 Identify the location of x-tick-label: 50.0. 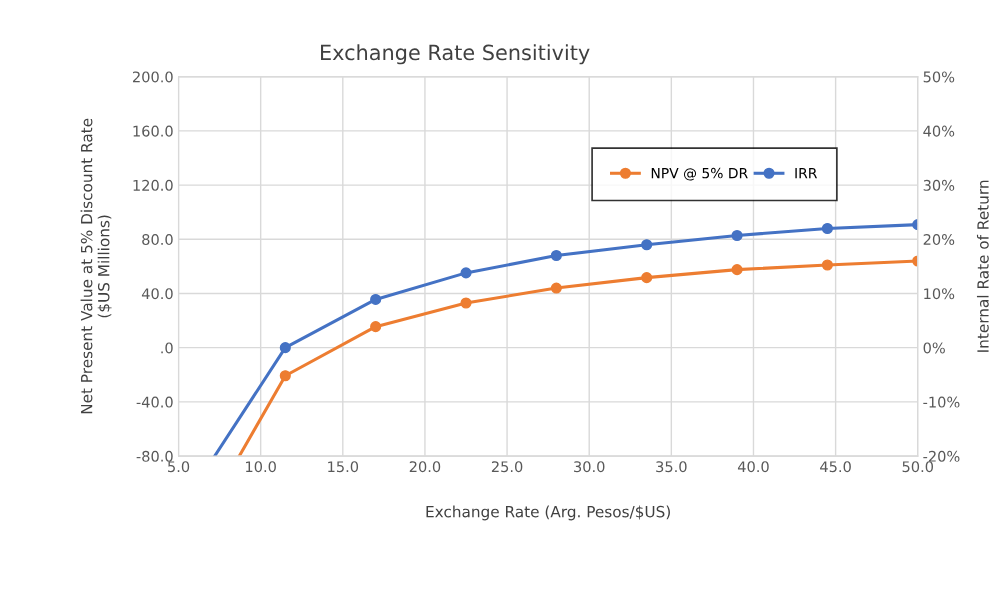
(918, 467).